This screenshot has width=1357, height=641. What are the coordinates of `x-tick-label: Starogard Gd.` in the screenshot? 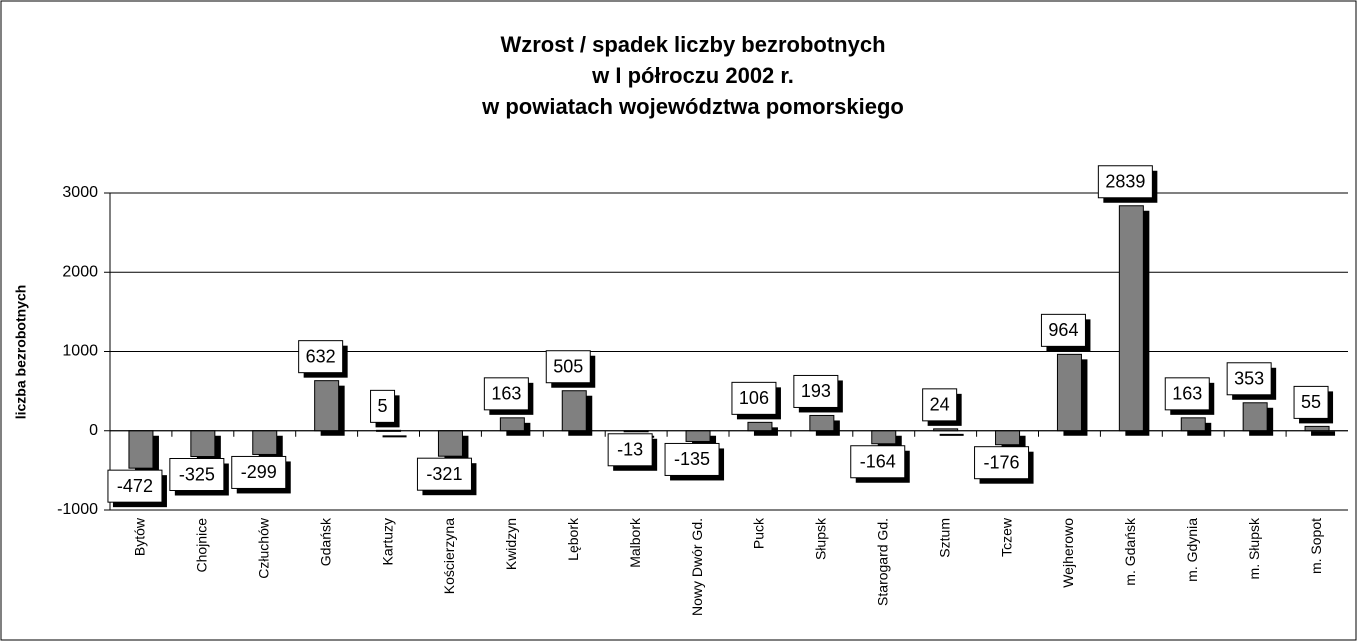 It's located at (882, 562).